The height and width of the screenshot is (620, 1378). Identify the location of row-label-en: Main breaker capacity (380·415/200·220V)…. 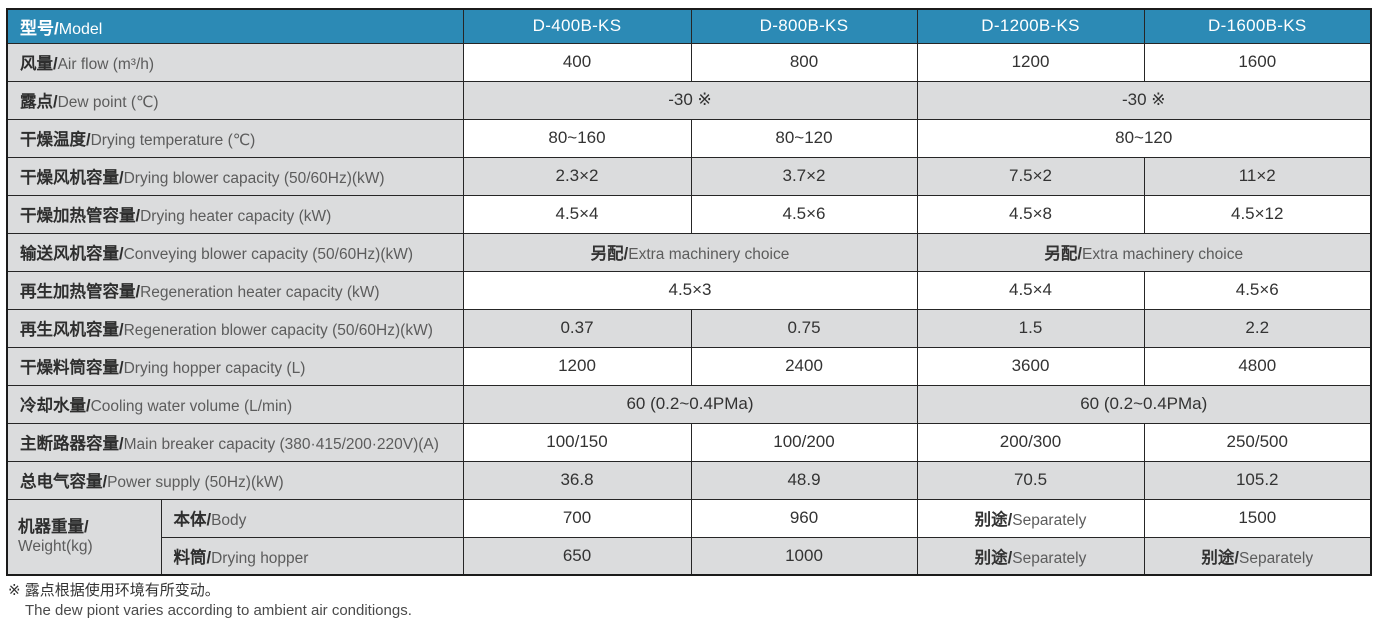
(281, 444).